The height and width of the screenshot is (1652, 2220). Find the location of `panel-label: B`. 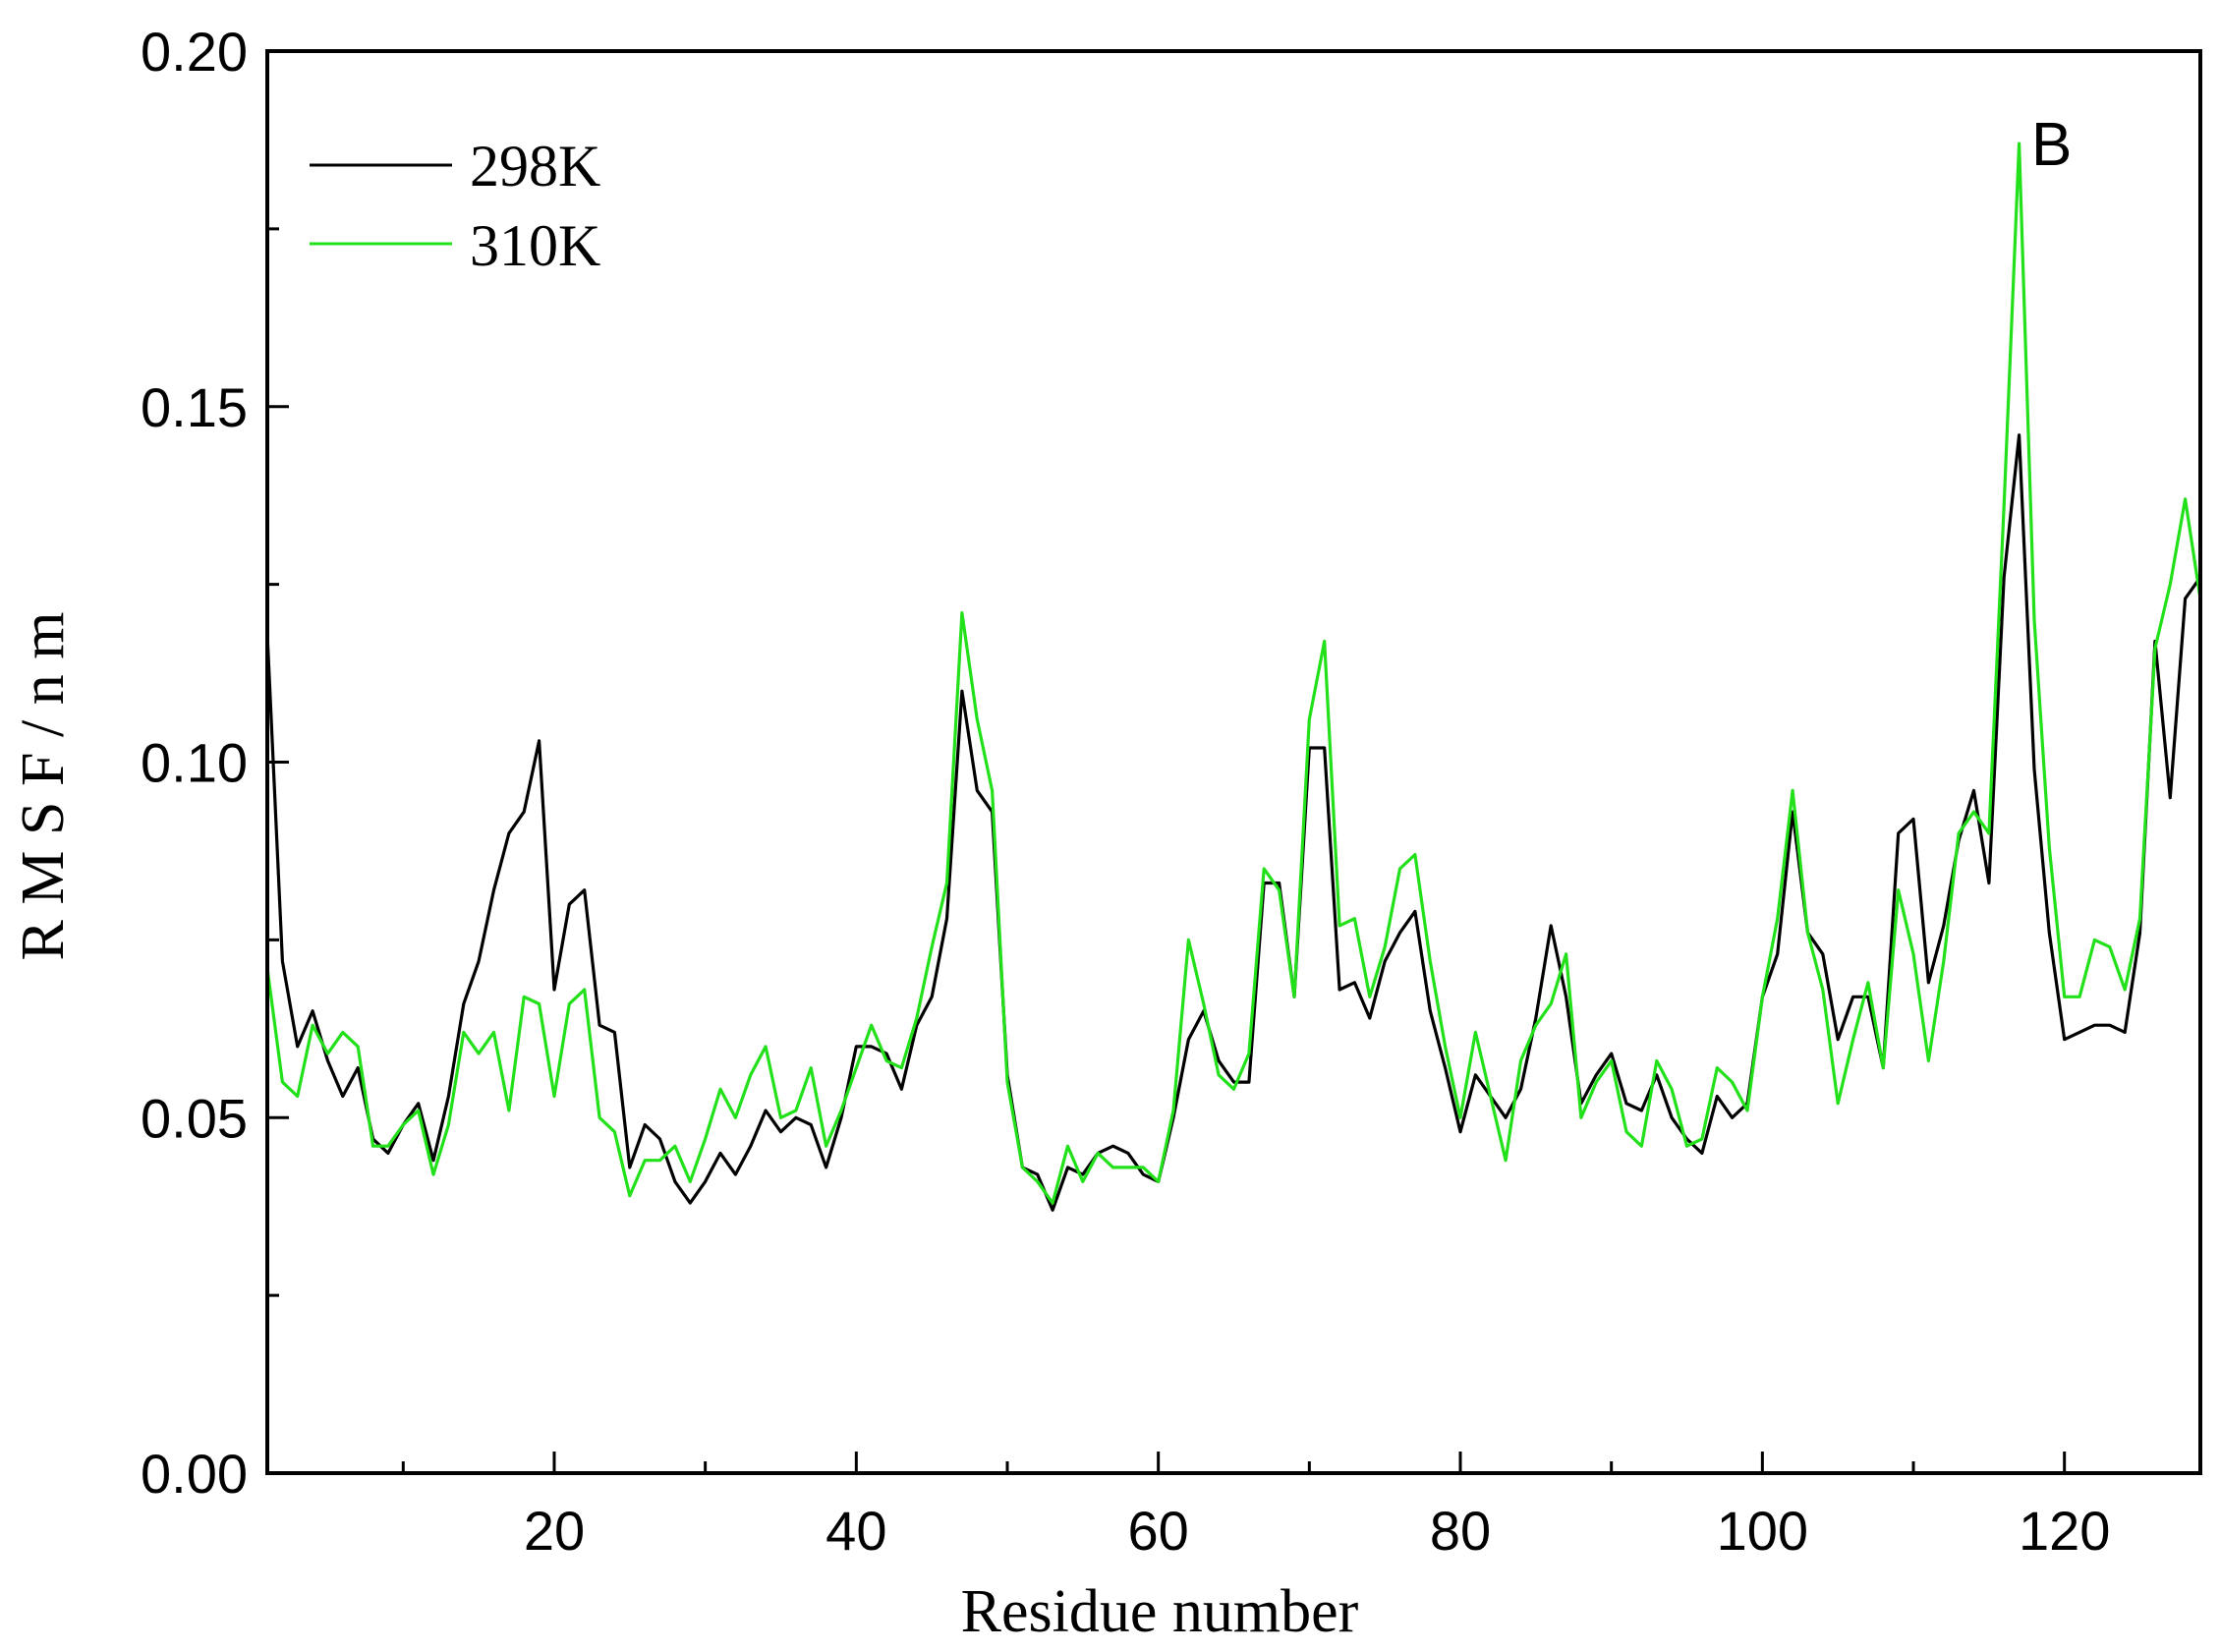

panel-label: B is located at coordinates (2051, 145).